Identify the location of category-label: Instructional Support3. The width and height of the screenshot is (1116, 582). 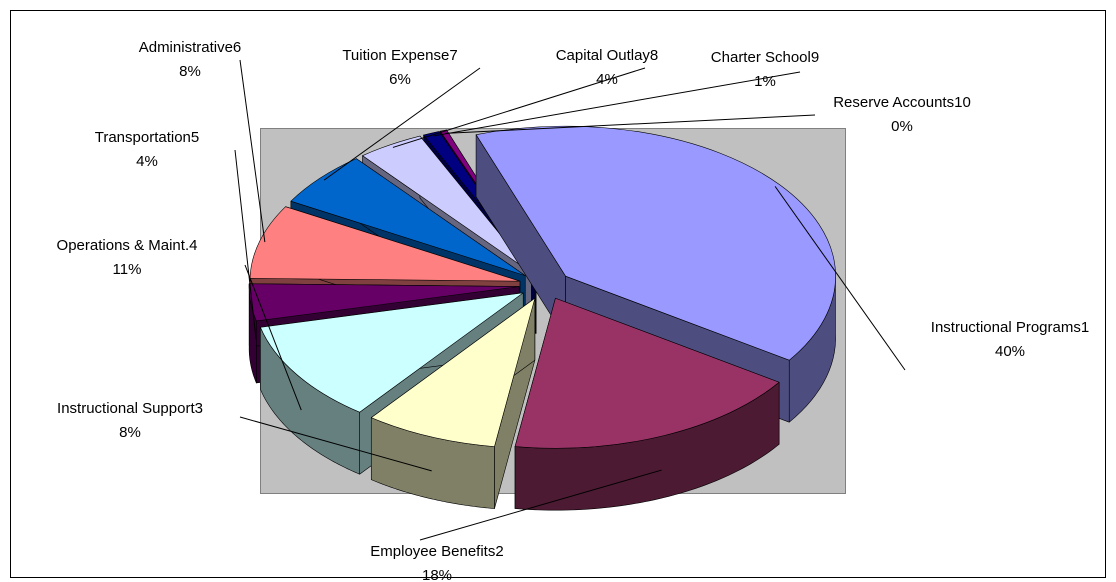
(130, 408).